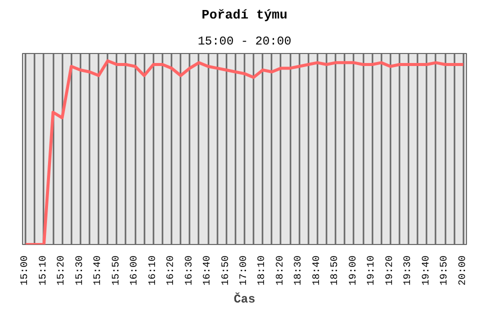 The width and height of the screenshot is (500, 309). Describe the element at coordinates (445, 270) in the screenshot. I see `x-tick-label: 19:50` at that location.